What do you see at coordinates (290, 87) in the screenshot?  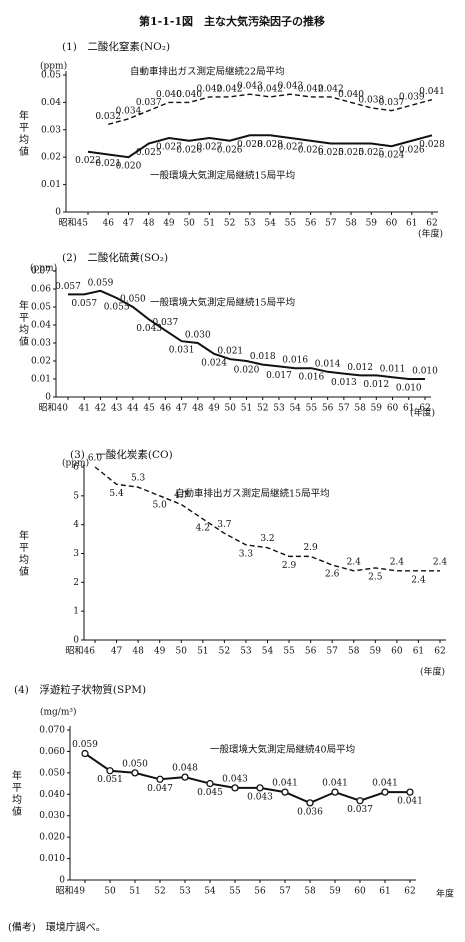 I see `value-label: 0.043` at bounding box center [290, 87].